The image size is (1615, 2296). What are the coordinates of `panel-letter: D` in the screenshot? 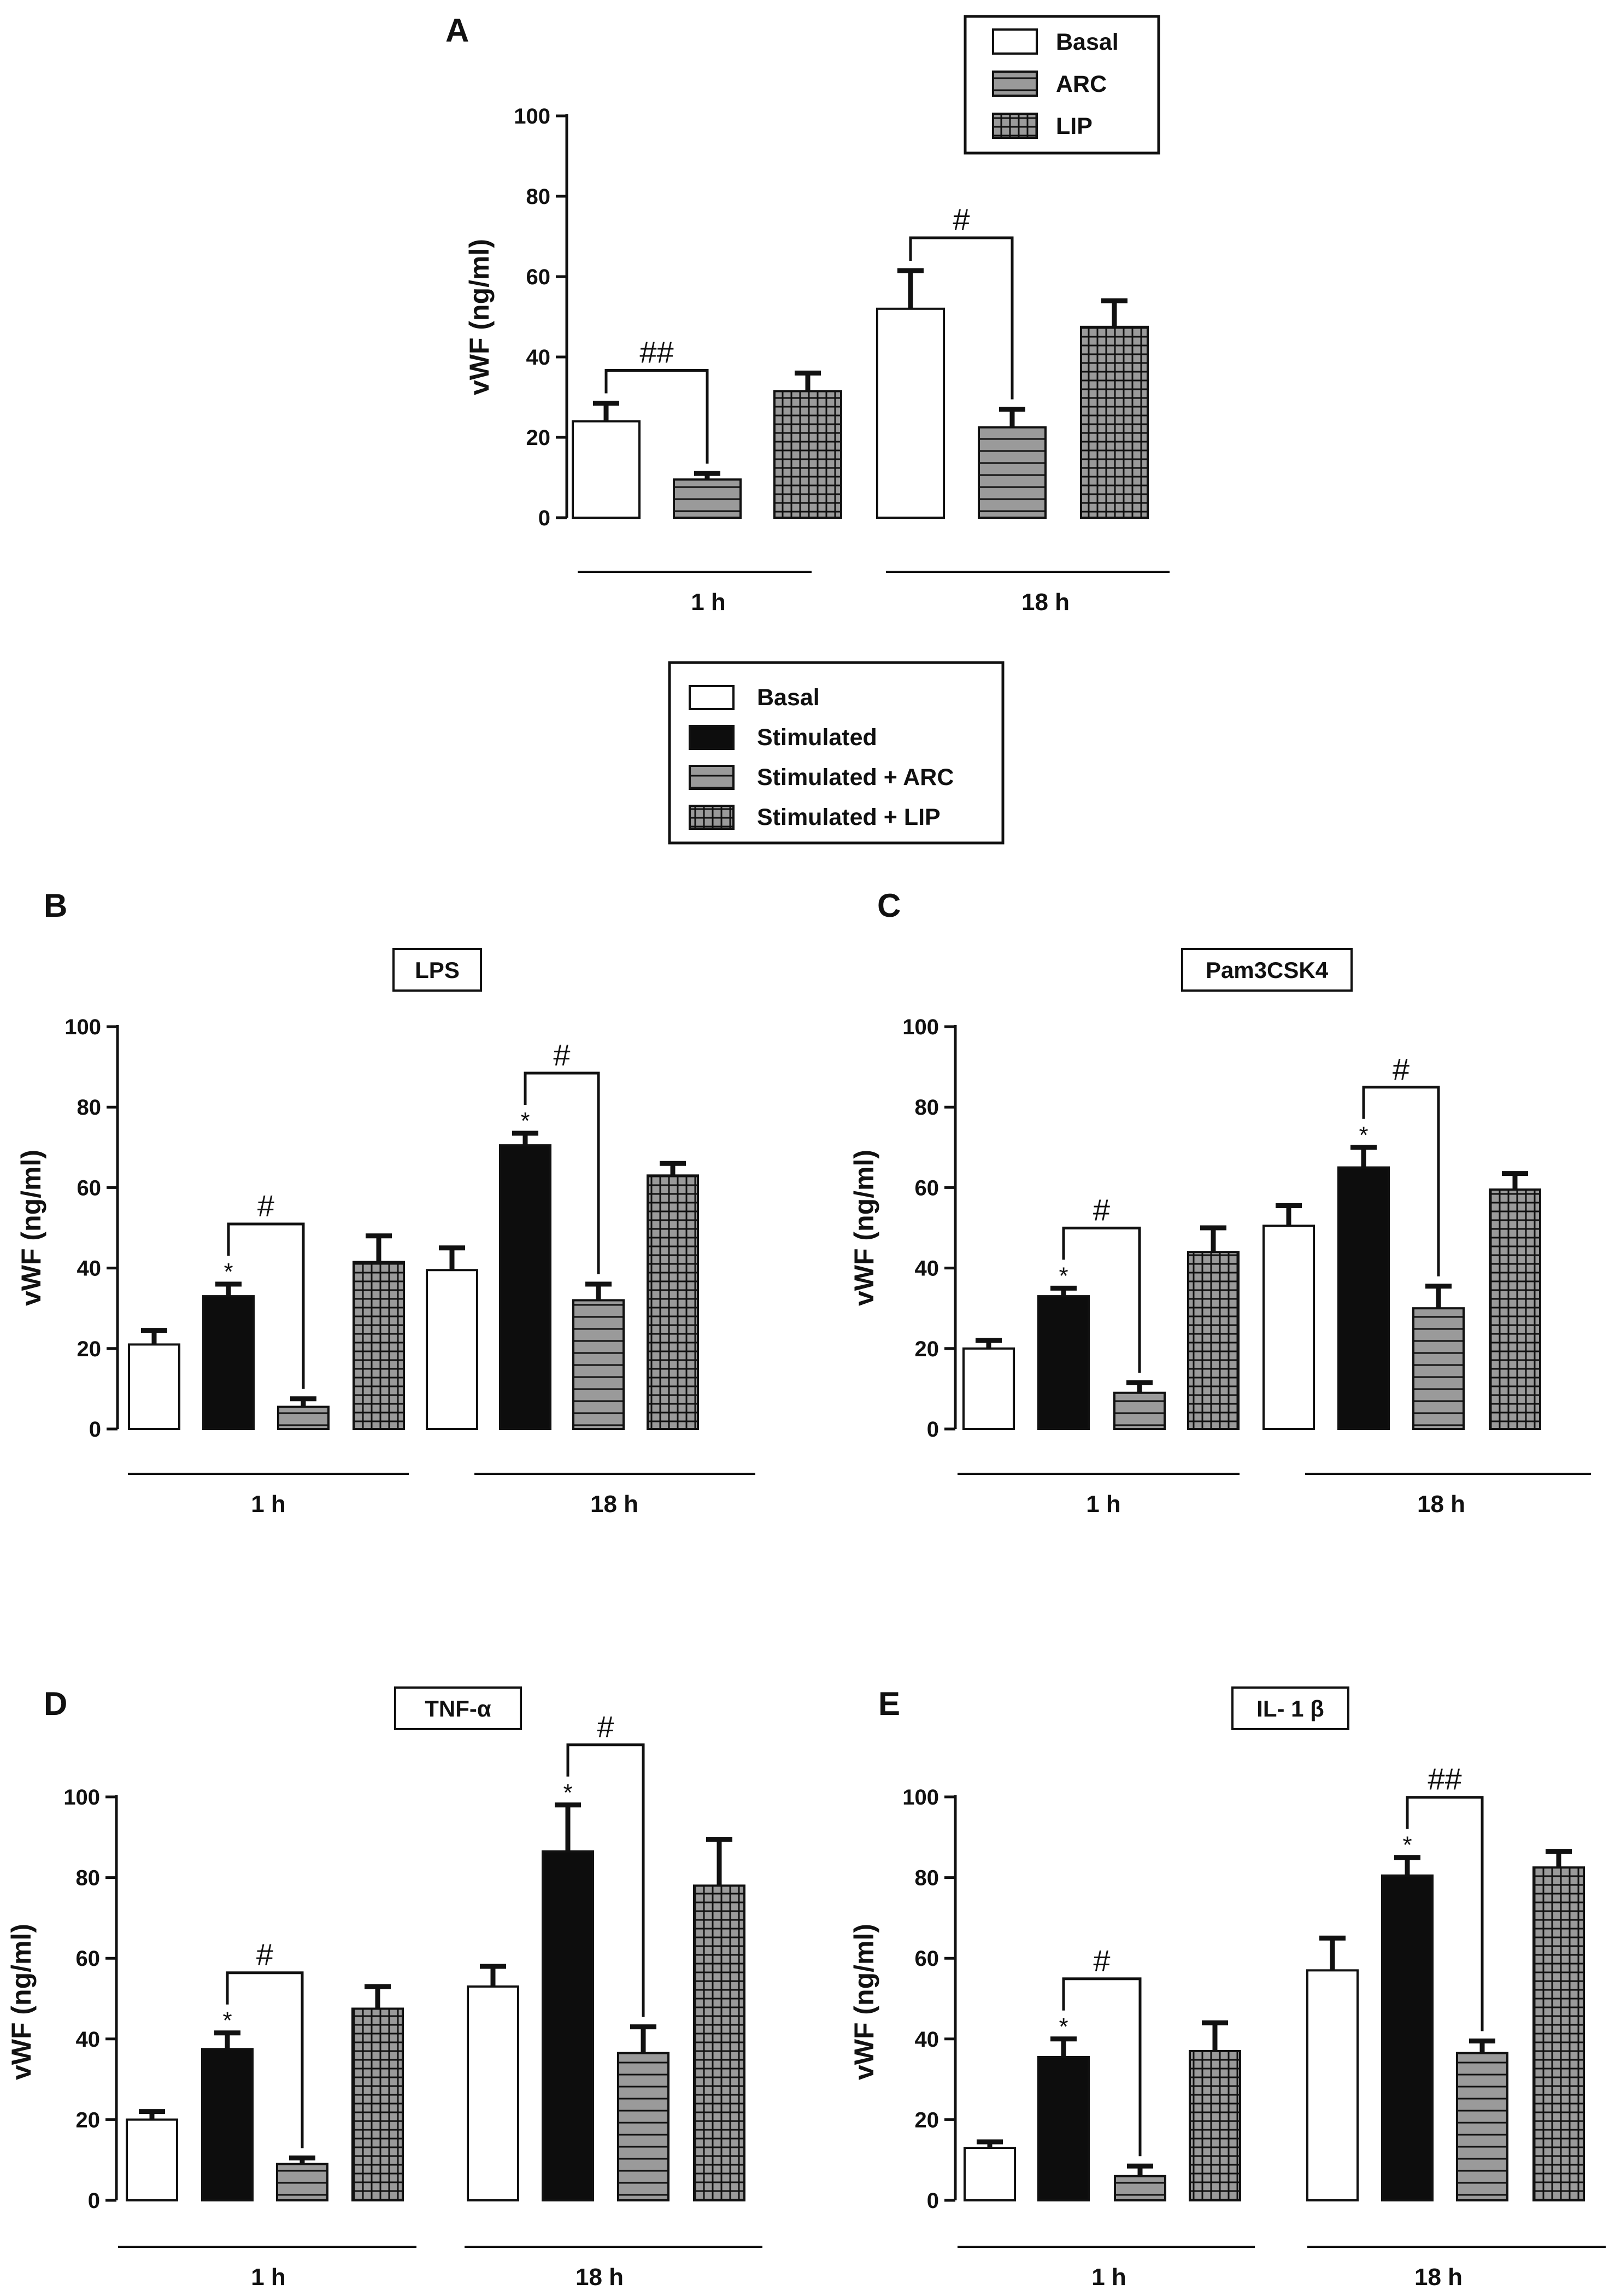 It's located at (55, 1703).